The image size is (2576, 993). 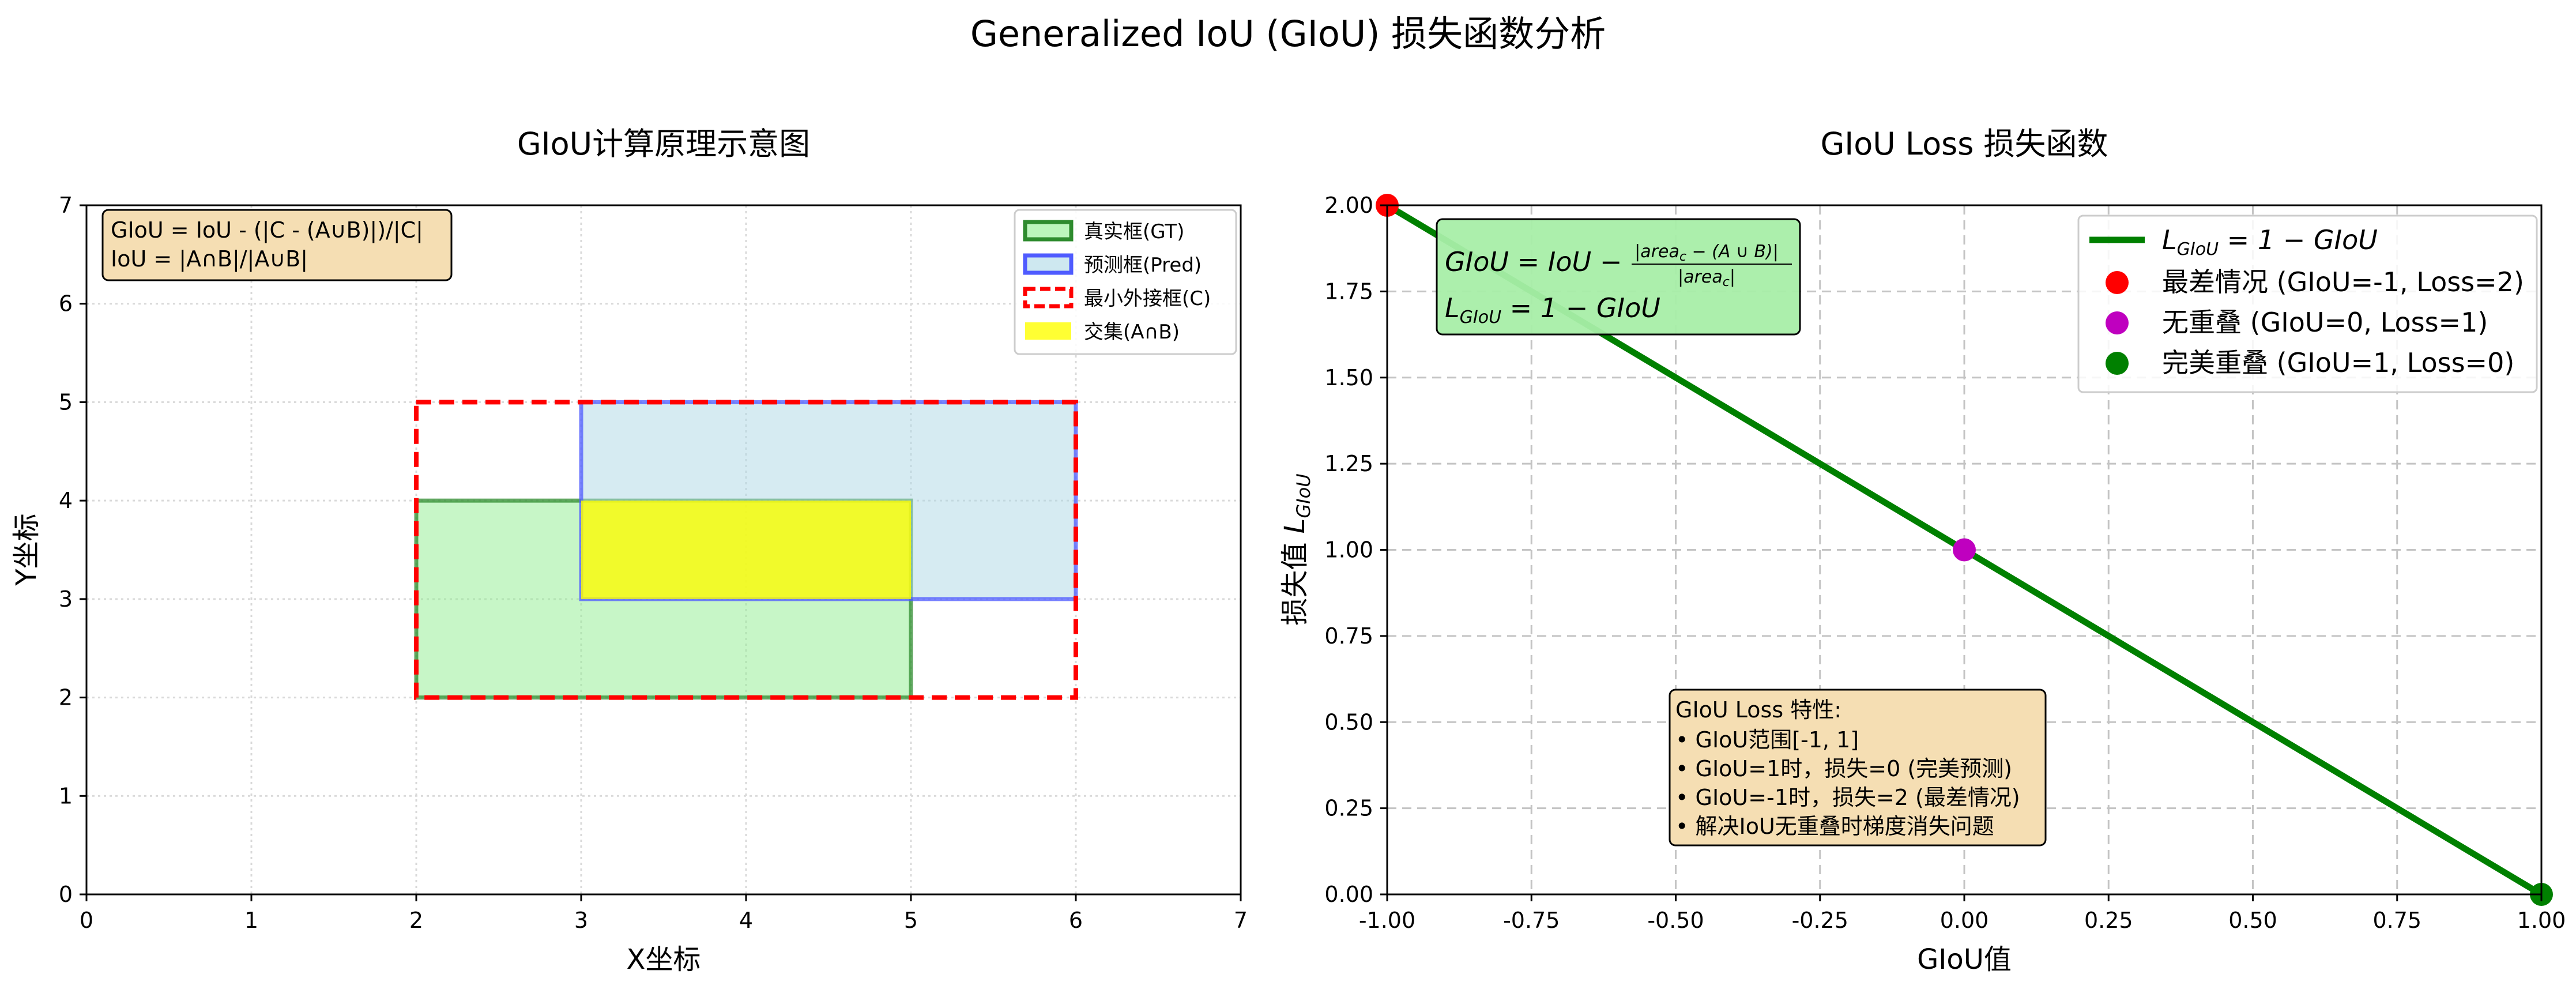 I want to click on intersection-box, so click(x=746, y=550).